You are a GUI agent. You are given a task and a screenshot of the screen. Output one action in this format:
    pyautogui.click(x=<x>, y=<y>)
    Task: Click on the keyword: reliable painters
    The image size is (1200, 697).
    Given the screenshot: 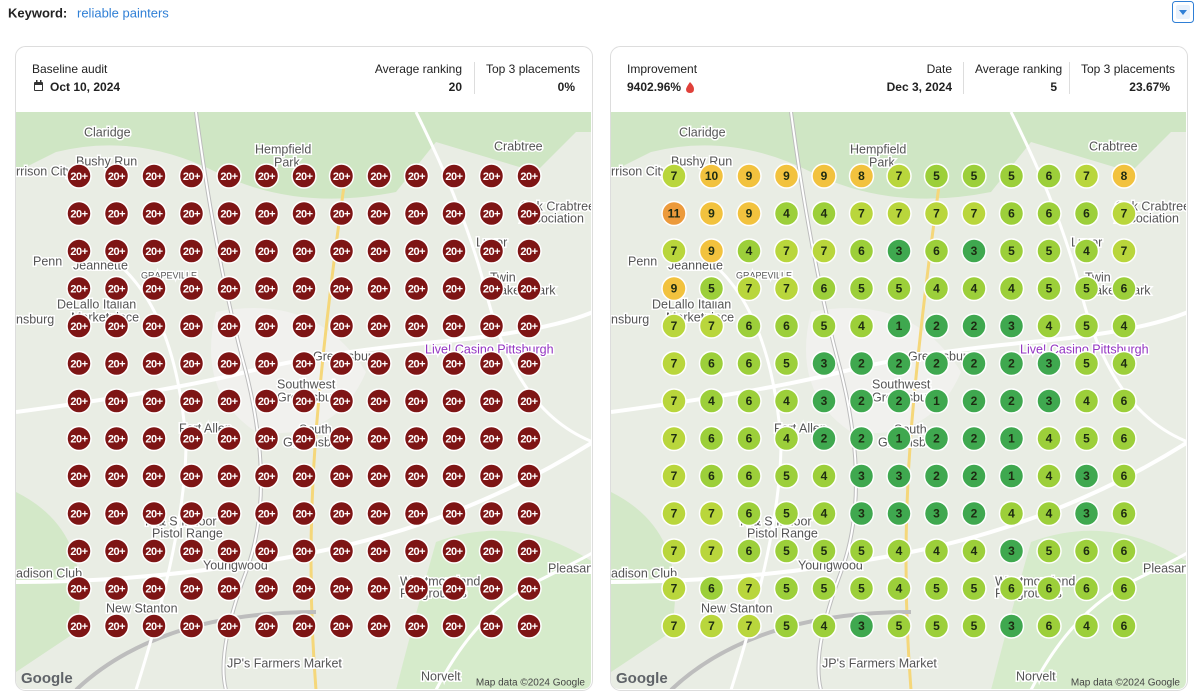 What is the action you would take?
    pyautogui.click(x=123, y=12)
    